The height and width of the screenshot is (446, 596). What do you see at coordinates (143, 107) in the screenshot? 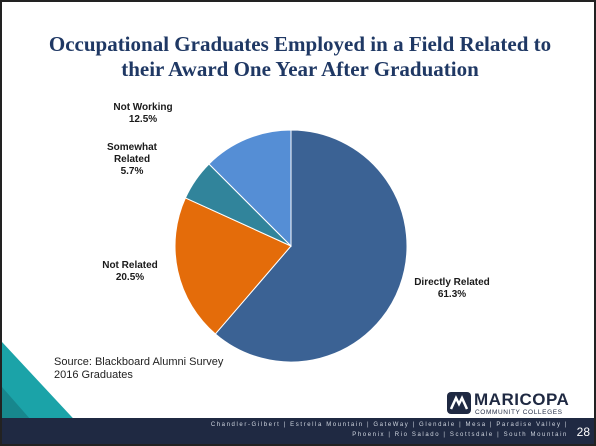
I see `category: Not Working` at bounding box center [143, 107].